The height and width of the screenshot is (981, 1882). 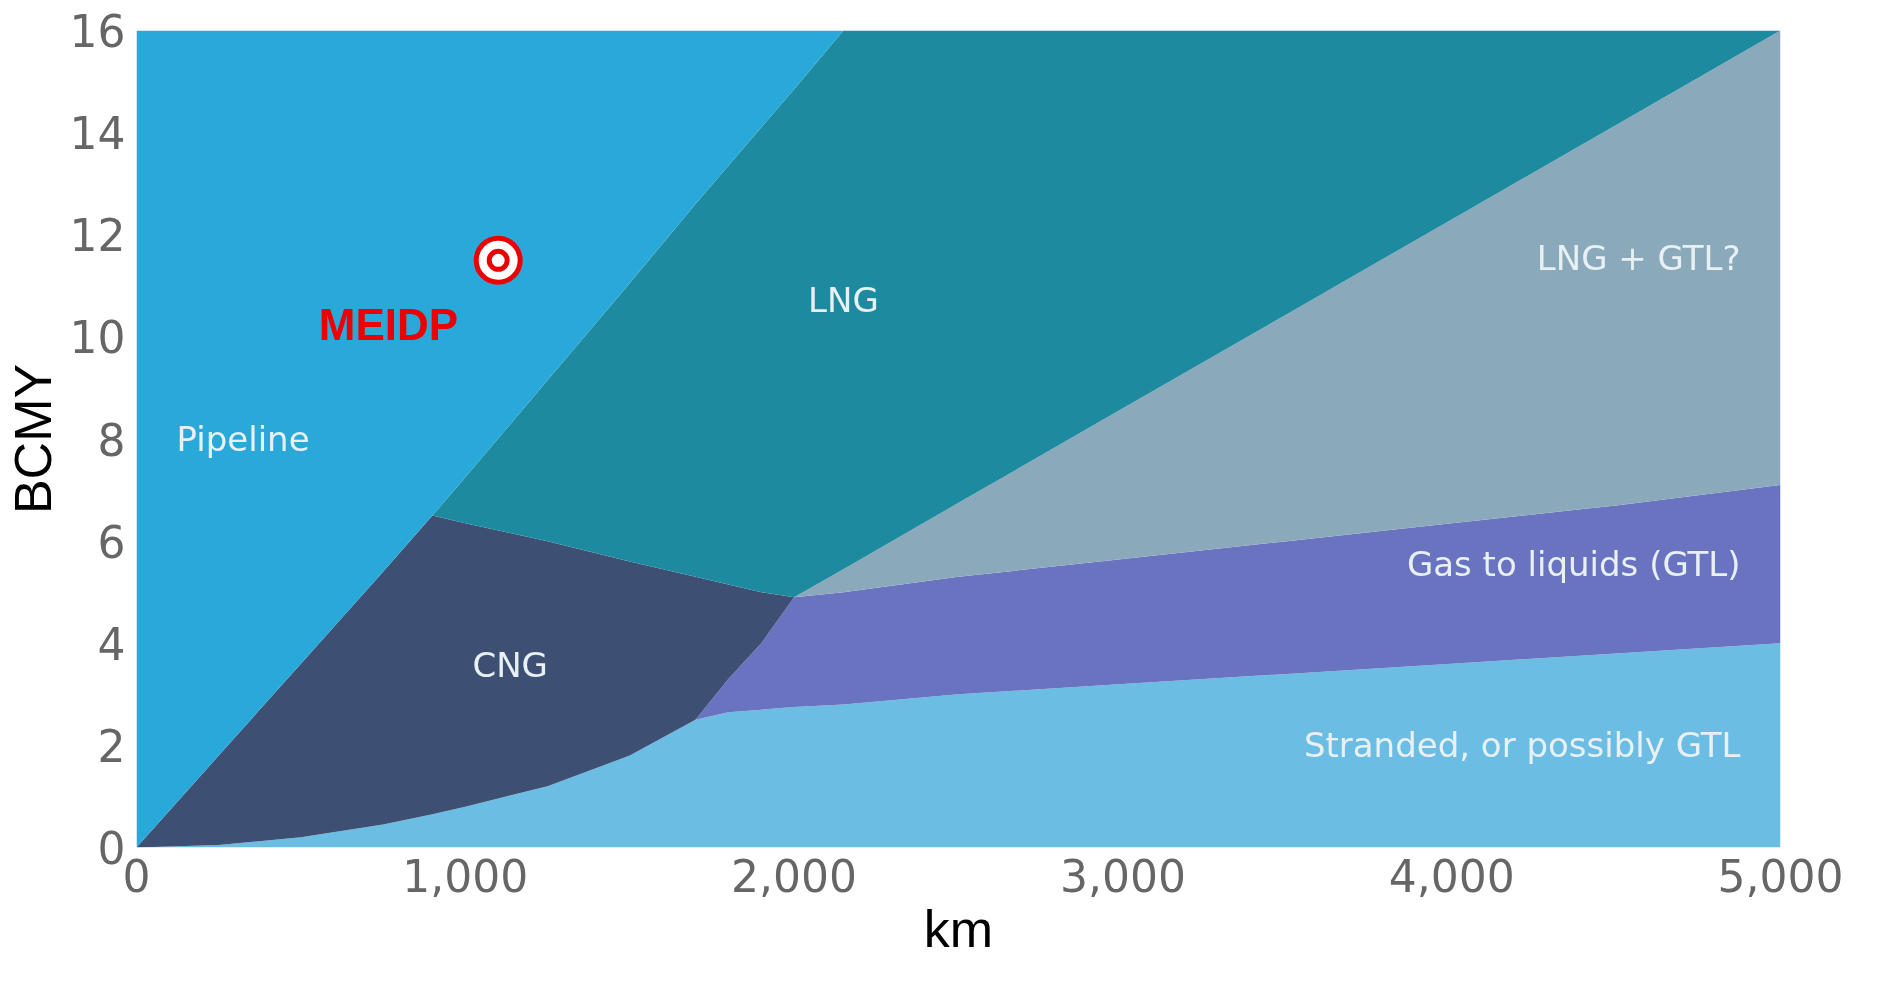 I want to click on y-axis-title: BCMY, so click(x=32, y=439).